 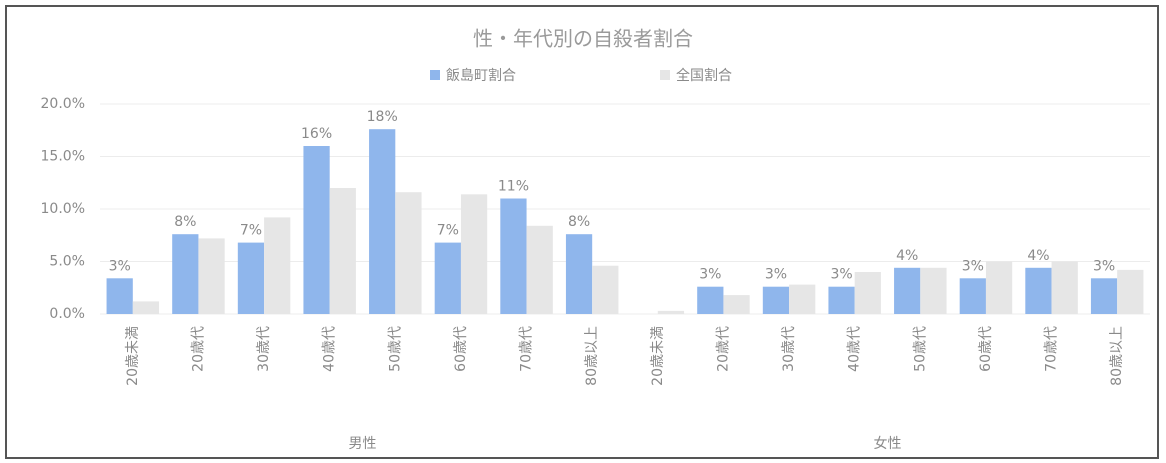 What do you see at coordinates (316, 134) in the screenshot?
I see `data-label: 16%` at bounding box center [316, 134].